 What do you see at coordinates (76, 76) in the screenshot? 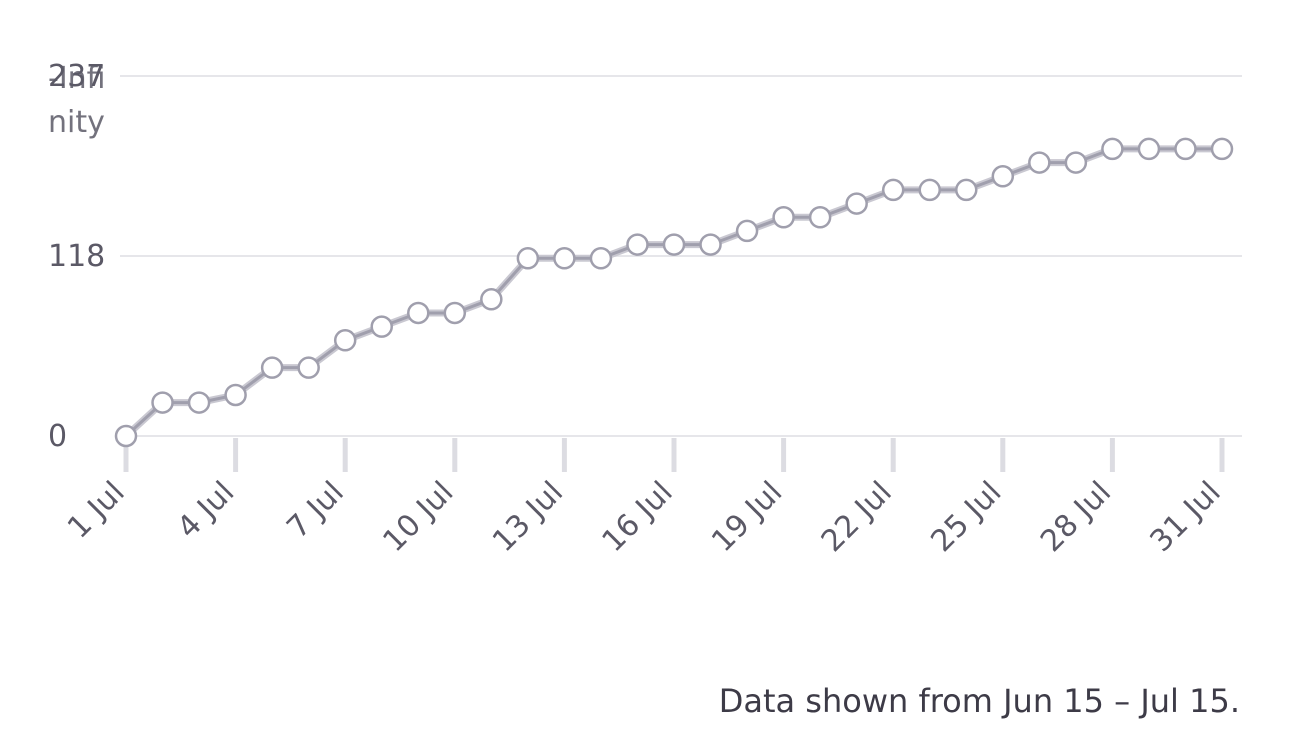
I see `y-tick-label: 237` at bounding box center [76, 76].